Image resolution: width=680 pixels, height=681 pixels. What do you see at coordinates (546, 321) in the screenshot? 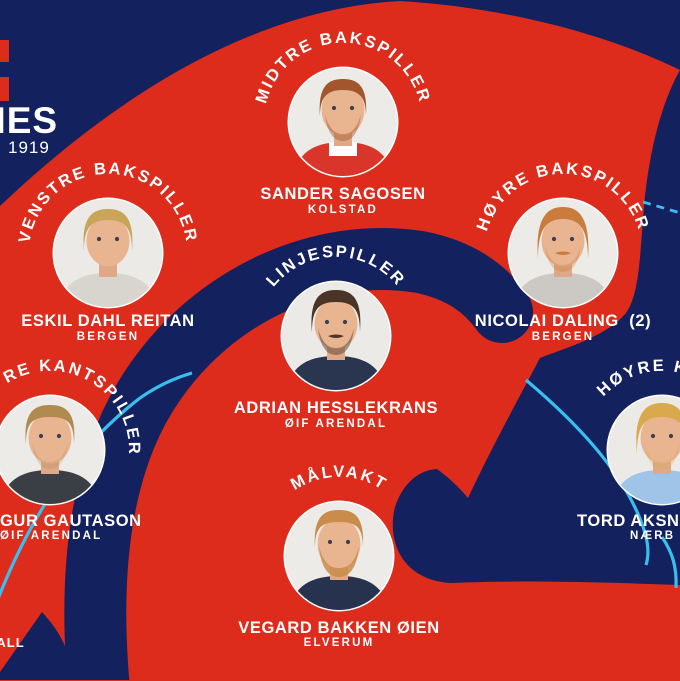
I see `player-name: NICOLAI DALING (2)` at bounding box center [546, 321].